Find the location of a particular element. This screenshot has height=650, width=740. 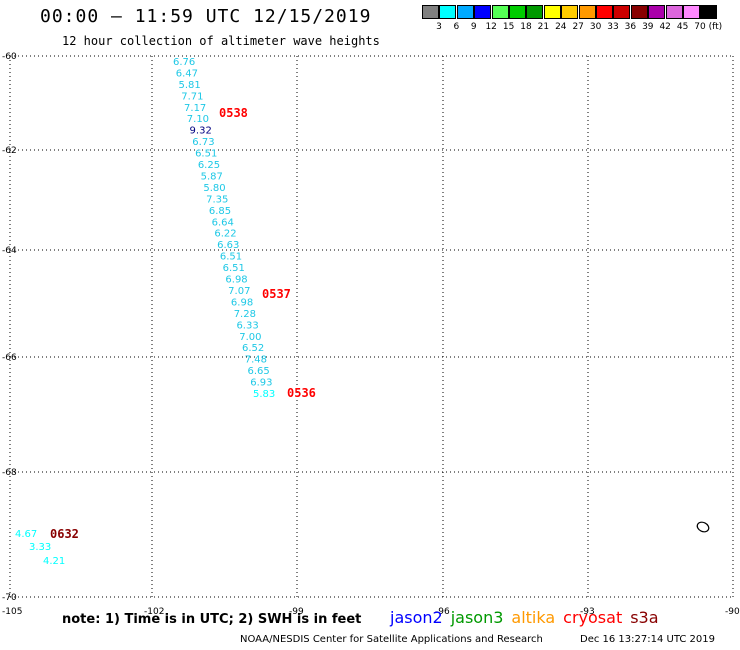

wave-height-value: 7.17 is located at coordinates (195, 108).